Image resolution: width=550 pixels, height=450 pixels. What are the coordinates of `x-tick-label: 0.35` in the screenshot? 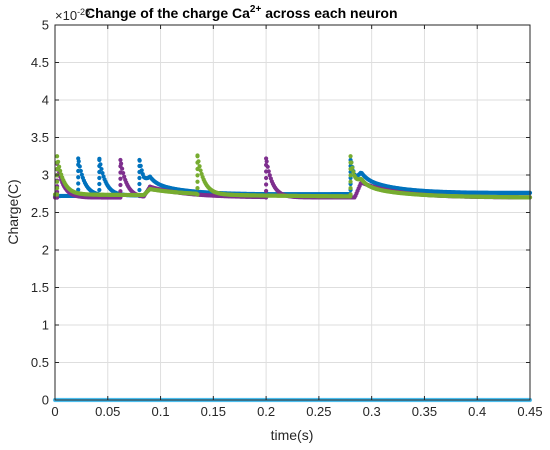 It's located at (424, 411).